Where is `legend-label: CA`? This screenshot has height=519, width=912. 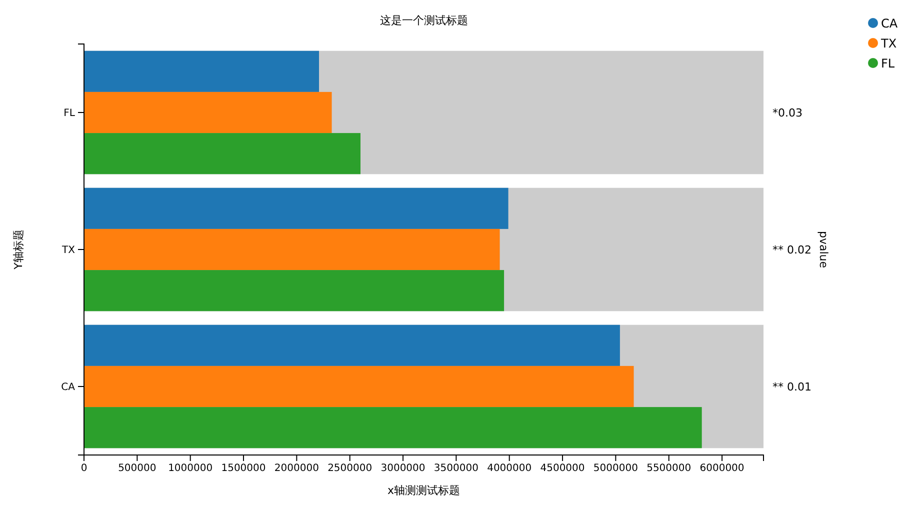
legend-label: CA is located at coordinates (889, 23).